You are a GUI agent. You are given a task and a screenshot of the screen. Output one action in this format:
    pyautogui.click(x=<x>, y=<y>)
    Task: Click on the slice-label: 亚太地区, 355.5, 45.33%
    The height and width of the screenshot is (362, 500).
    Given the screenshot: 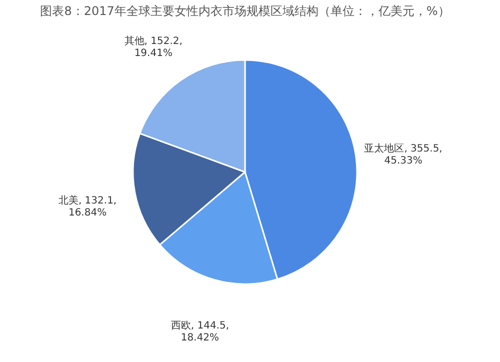 What is the action you would take?
    pyautogui.click(x=403, y=154)
    